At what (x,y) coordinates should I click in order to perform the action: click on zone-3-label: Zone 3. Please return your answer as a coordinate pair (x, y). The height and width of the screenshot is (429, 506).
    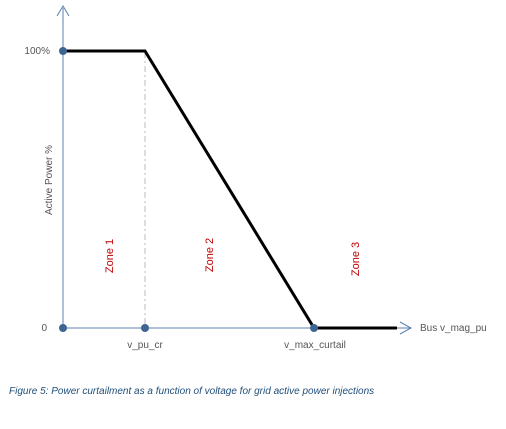
    Looking at the image, I should click on (356, 259).